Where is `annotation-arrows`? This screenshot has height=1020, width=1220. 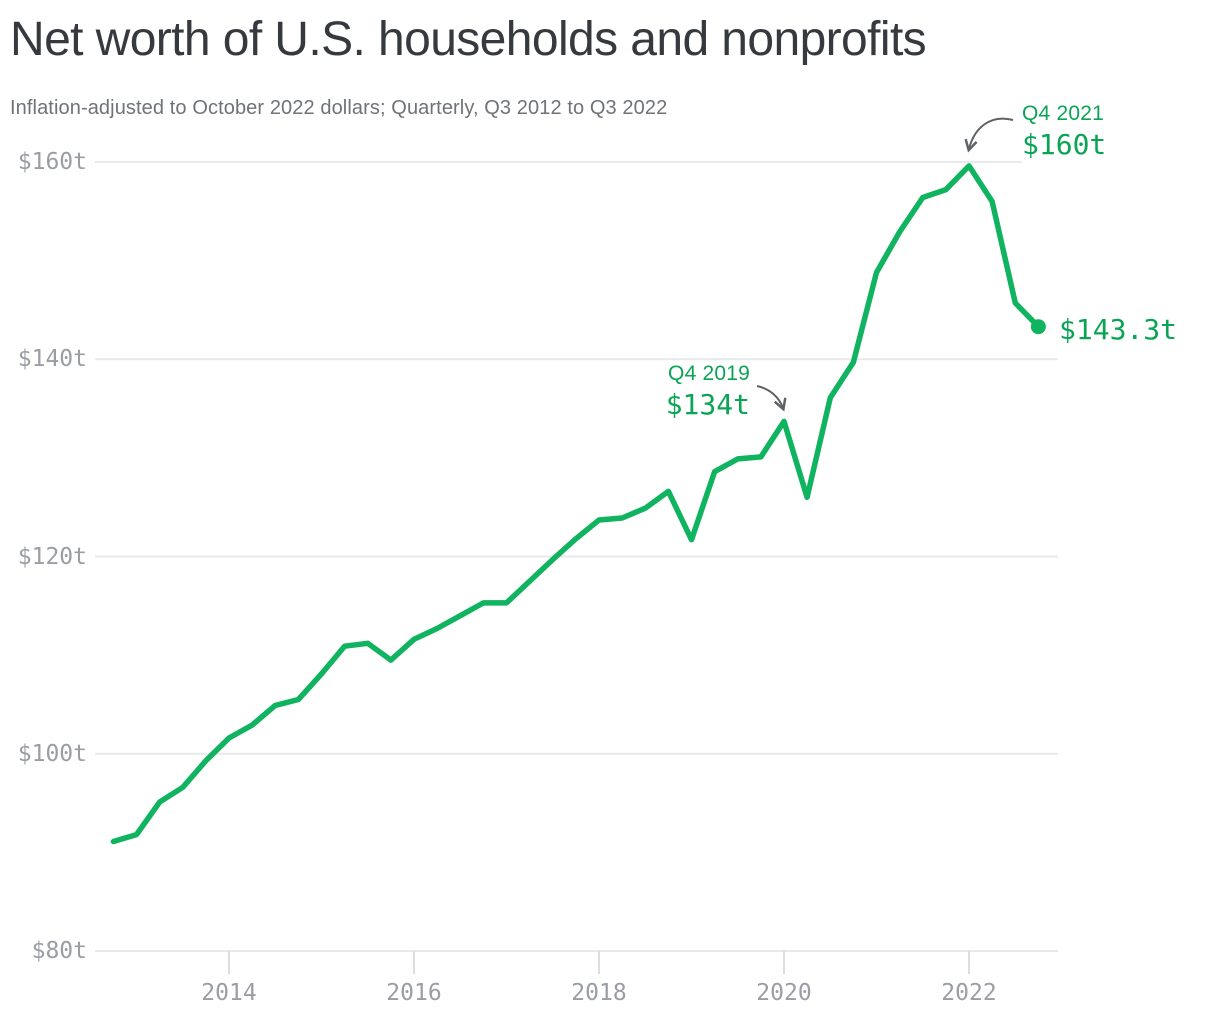 annotation-arrows is located at coordinates (885, 262).